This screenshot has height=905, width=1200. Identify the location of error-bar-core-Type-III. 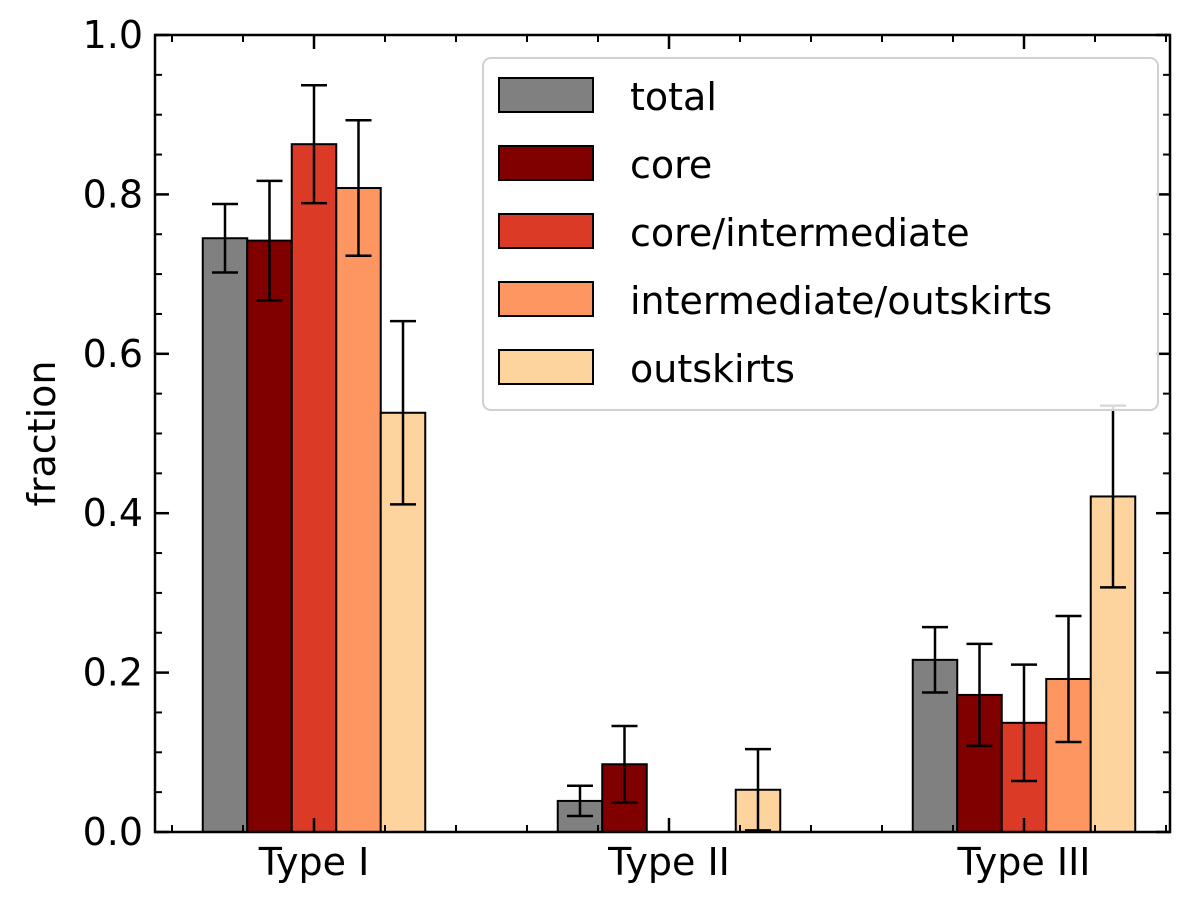
(979, 695).